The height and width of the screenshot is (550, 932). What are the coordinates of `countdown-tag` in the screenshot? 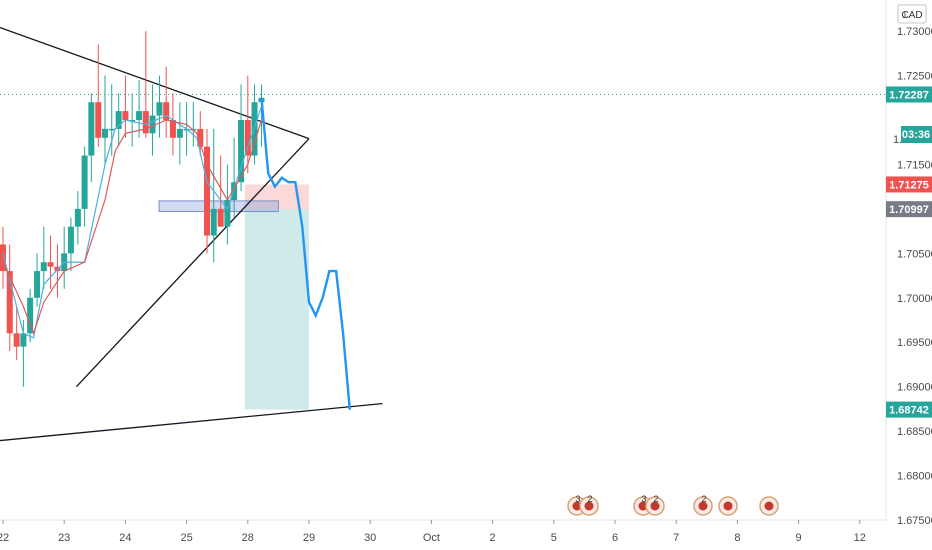 It's located at (916, 134).